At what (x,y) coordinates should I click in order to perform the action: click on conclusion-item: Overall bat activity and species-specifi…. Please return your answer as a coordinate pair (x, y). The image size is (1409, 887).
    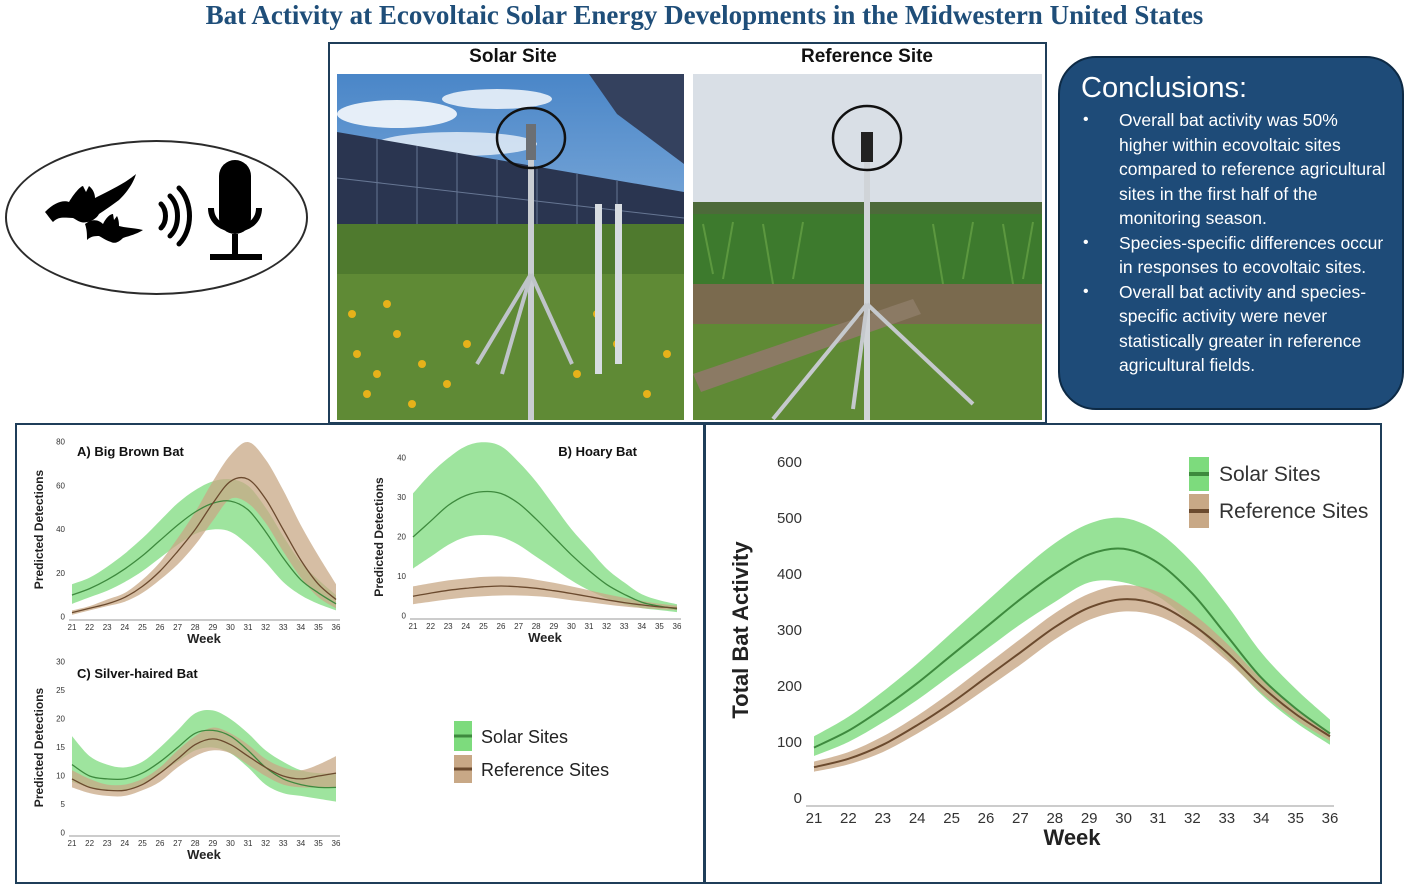
    Looking at the image, I should click on (1234, 329).